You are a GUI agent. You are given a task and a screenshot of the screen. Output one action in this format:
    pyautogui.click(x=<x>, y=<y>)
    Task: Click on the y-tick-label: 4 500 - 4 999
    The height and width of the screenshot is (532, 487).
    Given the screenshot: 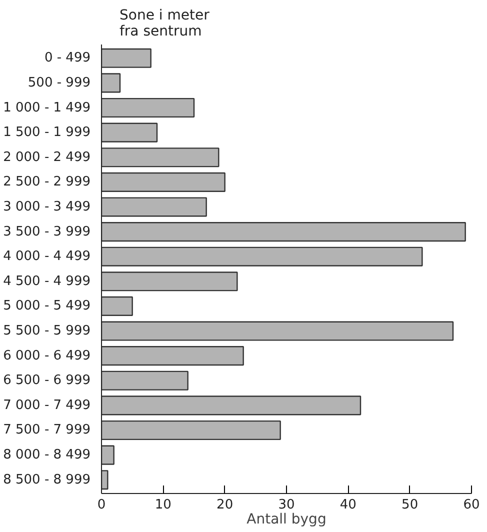 What is the action you would take?
    pyautogui.click(x=46, y=281)
    